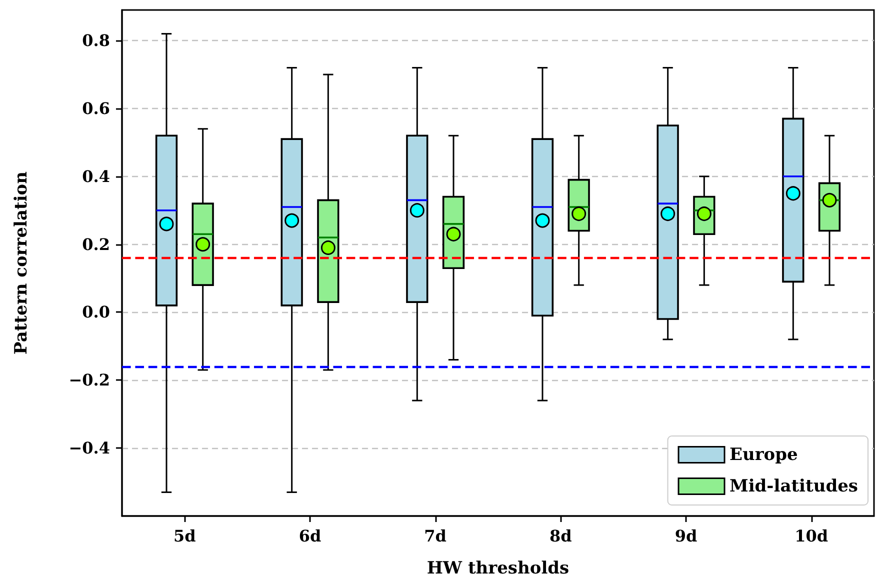 The width and height of the screenshot is (876, 587). What do you see at coordinates (435, 536) in the screenshot?
I see `x-tick-label: 7d` at bounding box center [435, 536].